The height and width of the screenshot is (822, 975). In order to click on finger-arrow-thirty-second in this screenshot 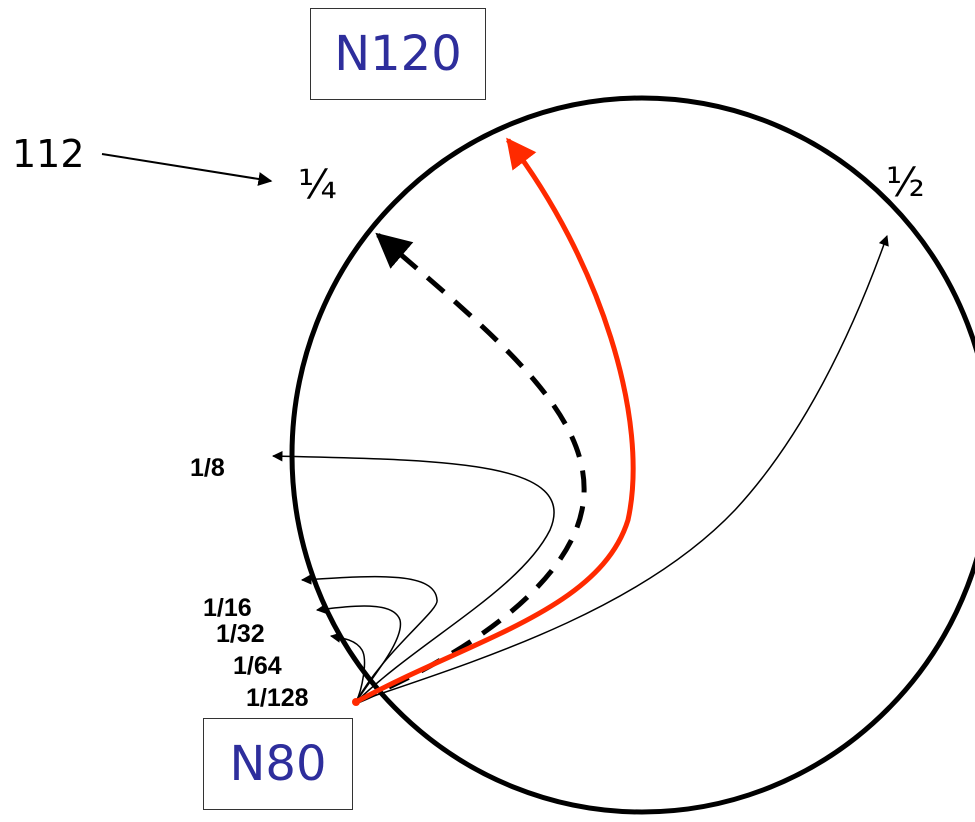, I will do `click(358, 653)`.